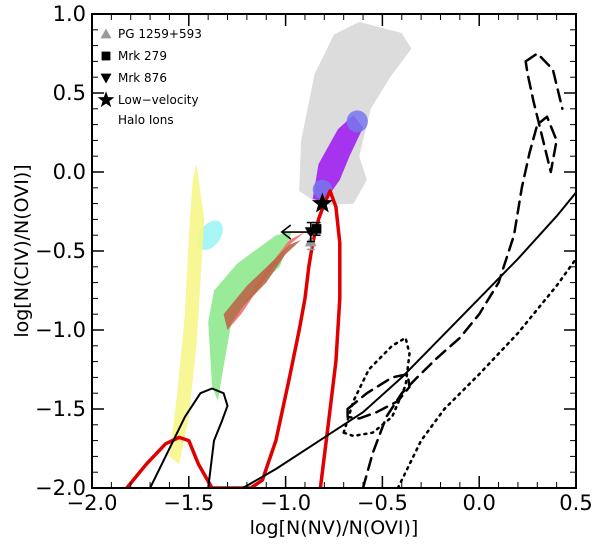 This screenshot has width=616, height=548. I want to click on x-axis-label: log[N(NV)/N(OVI)], so click(334, 528).